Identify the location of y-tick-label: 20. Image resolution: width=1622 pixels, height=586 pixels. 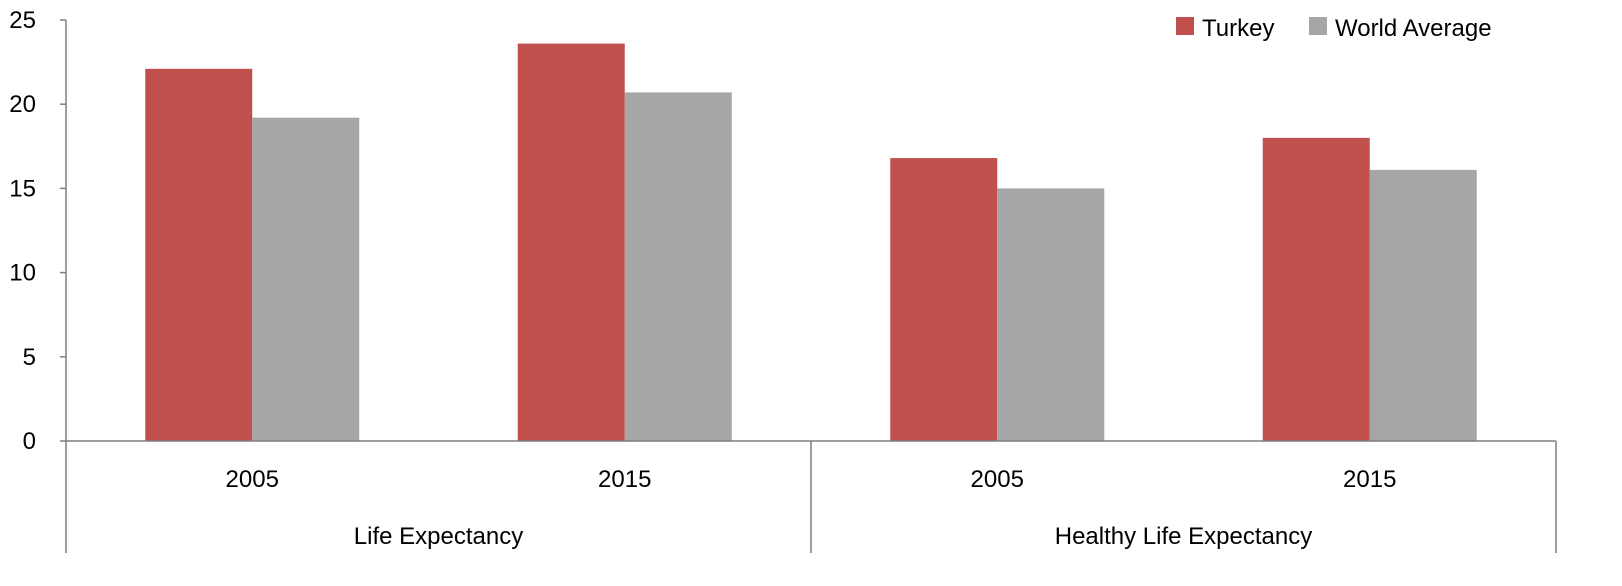
(22, 104).